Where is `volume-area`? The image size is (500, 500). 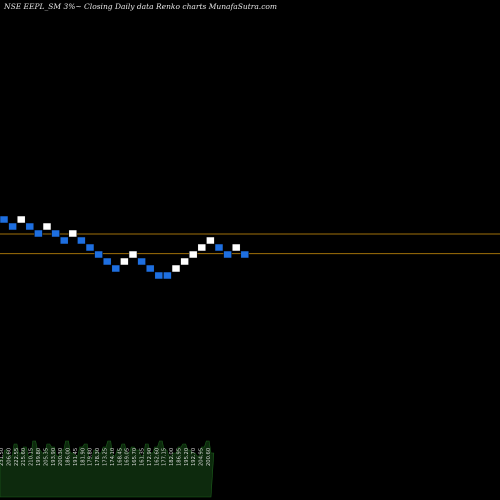 volume-area is located at coordinates (107, 469).